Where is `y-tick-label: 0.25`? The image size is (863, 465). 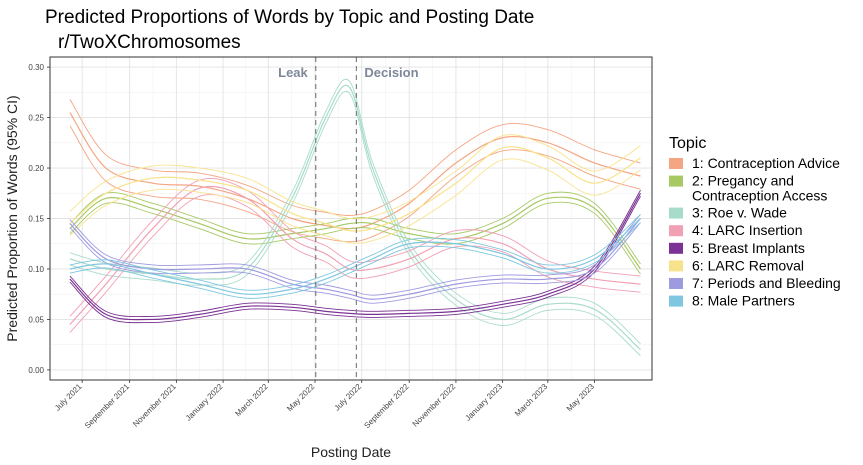 y-tick-label: 0.25 is located at coordinates (36, 118).